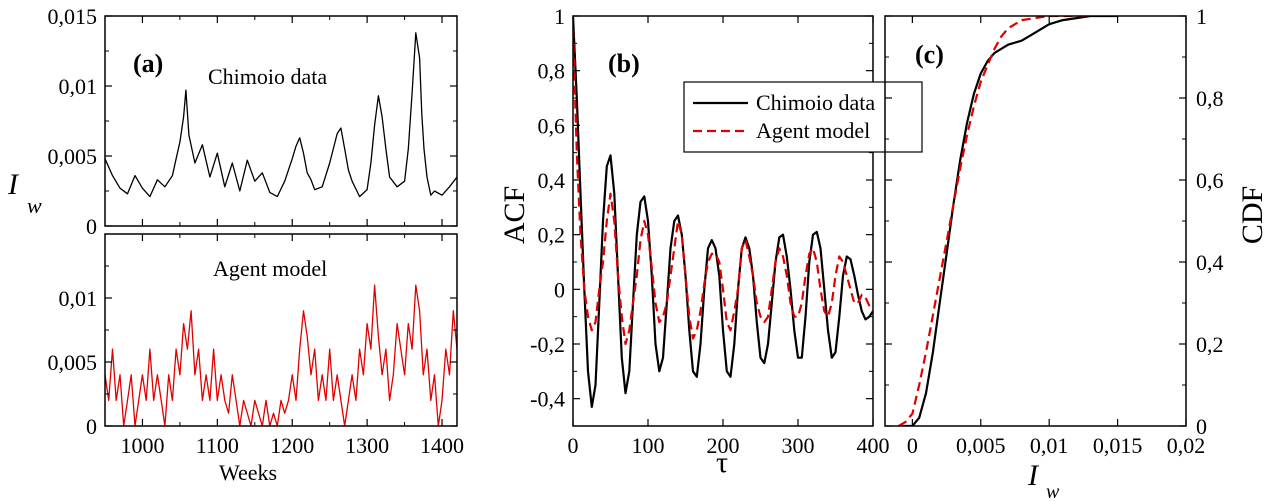  I want to click on panel-a-bottom-annotation: Agent model, so click(270, 268).